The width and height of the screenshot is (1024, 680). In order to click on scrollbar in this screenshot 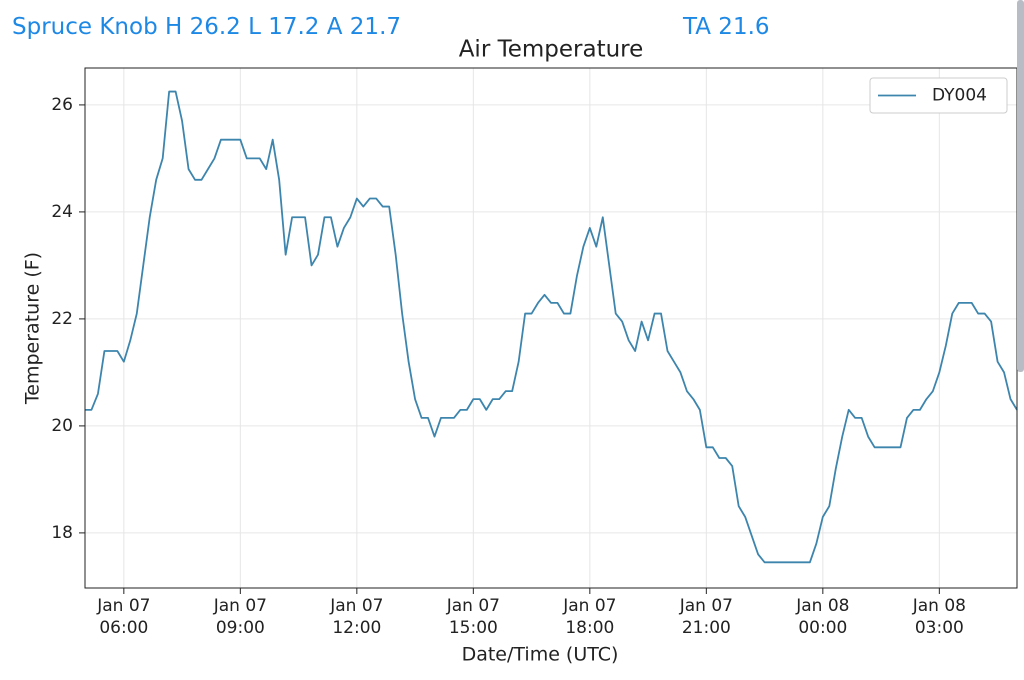, I will do `click(1020, 186)`.